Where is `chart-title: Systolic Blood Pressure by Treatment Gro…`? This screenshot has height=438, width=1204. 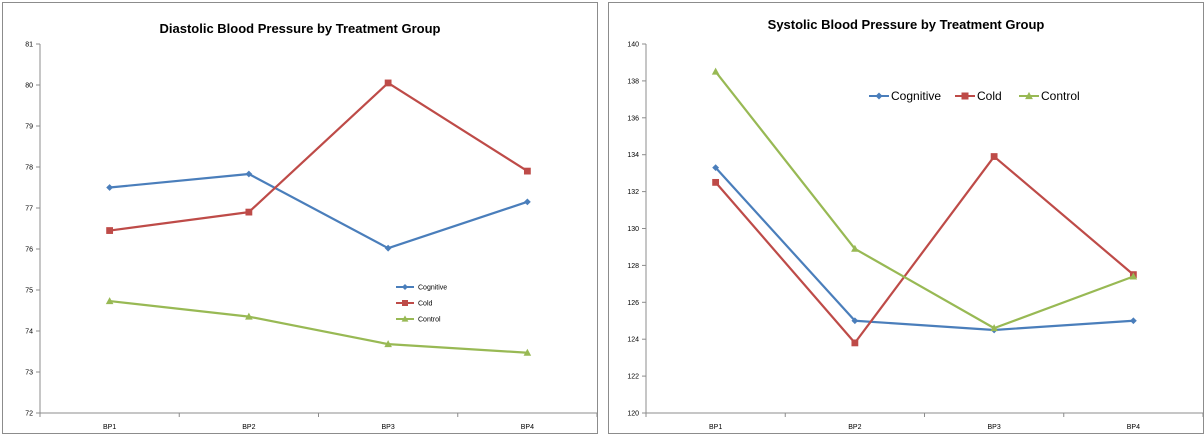
chart-title: Systolic Blood Pressure by Treatment Gro… is located at coordinates (906, 24).